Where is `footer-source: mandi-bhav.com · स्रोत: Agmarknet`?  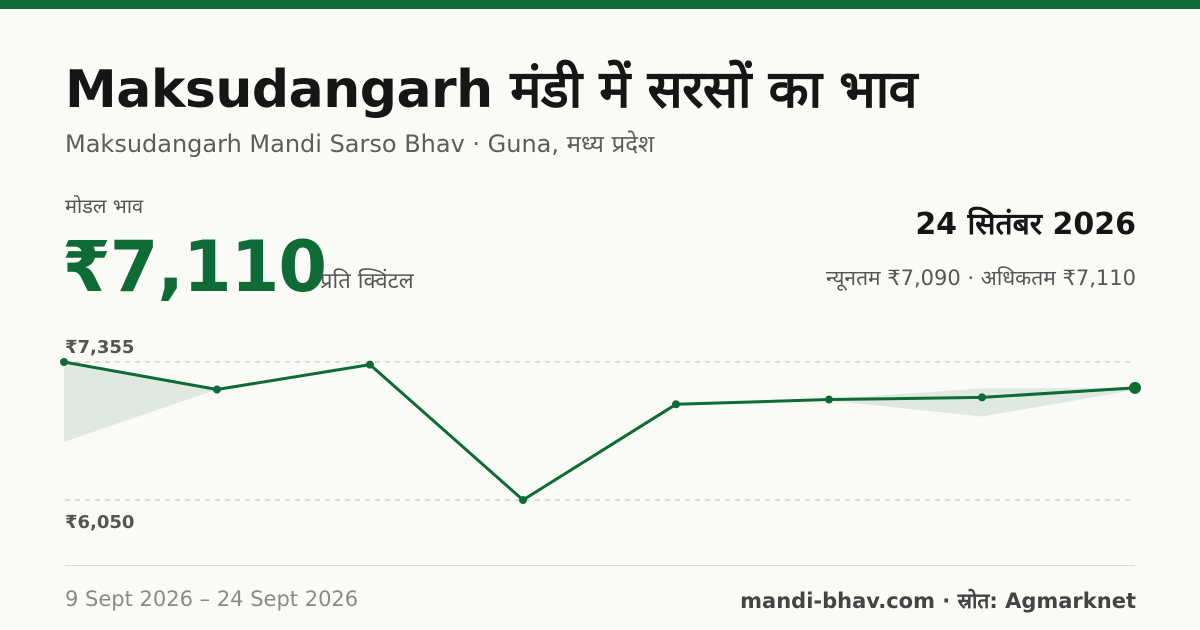
footer-source: mandi-bhav.com · स्रोत: Agmarknet is located at coordinates (938, 601).